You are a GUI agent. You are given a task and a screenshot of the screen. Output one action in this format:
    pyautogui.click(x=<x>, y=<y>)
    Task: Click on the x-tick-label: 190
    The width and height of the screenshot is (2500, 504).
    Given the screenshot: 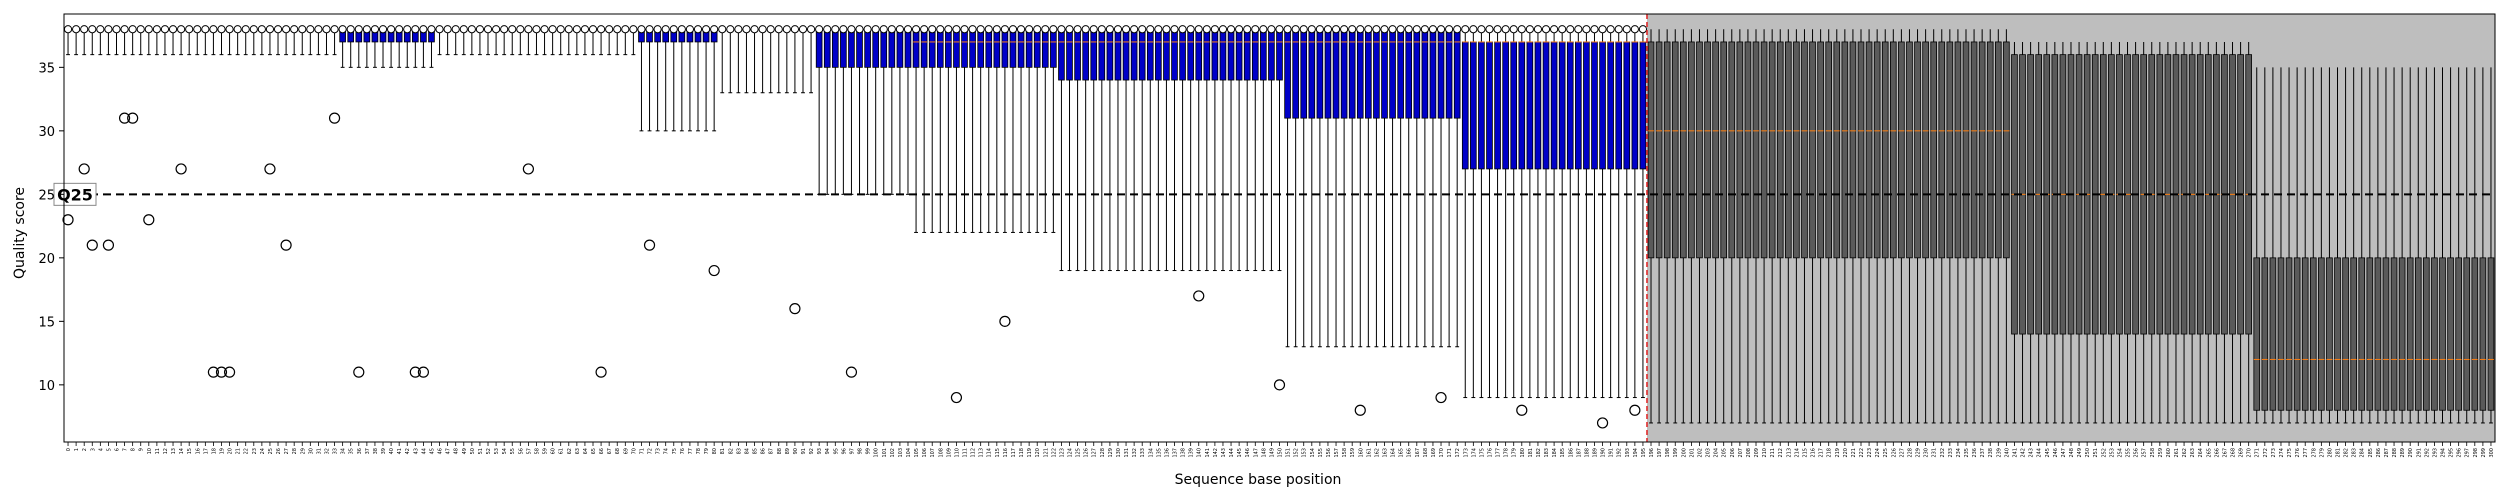 What is the action you would take?
    pyautogui.click(x=1604, y=453)
    